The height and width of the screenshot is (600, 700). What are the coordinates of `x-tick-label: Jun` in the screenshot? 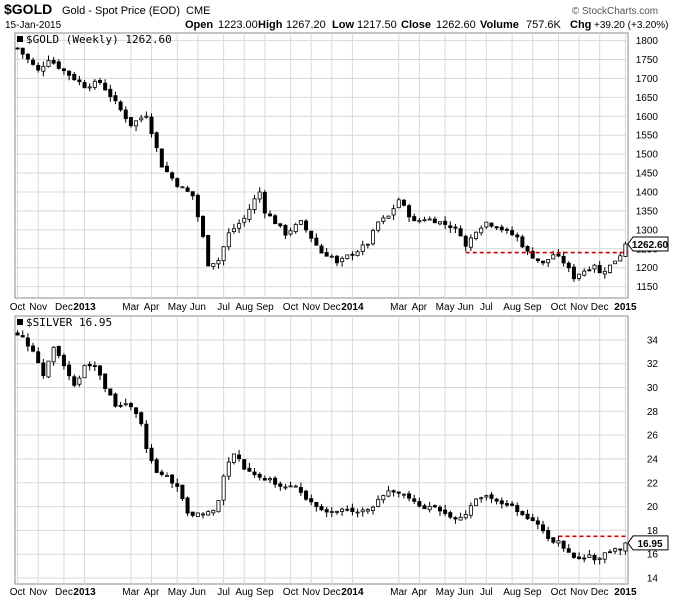 It's located at (198, 307).